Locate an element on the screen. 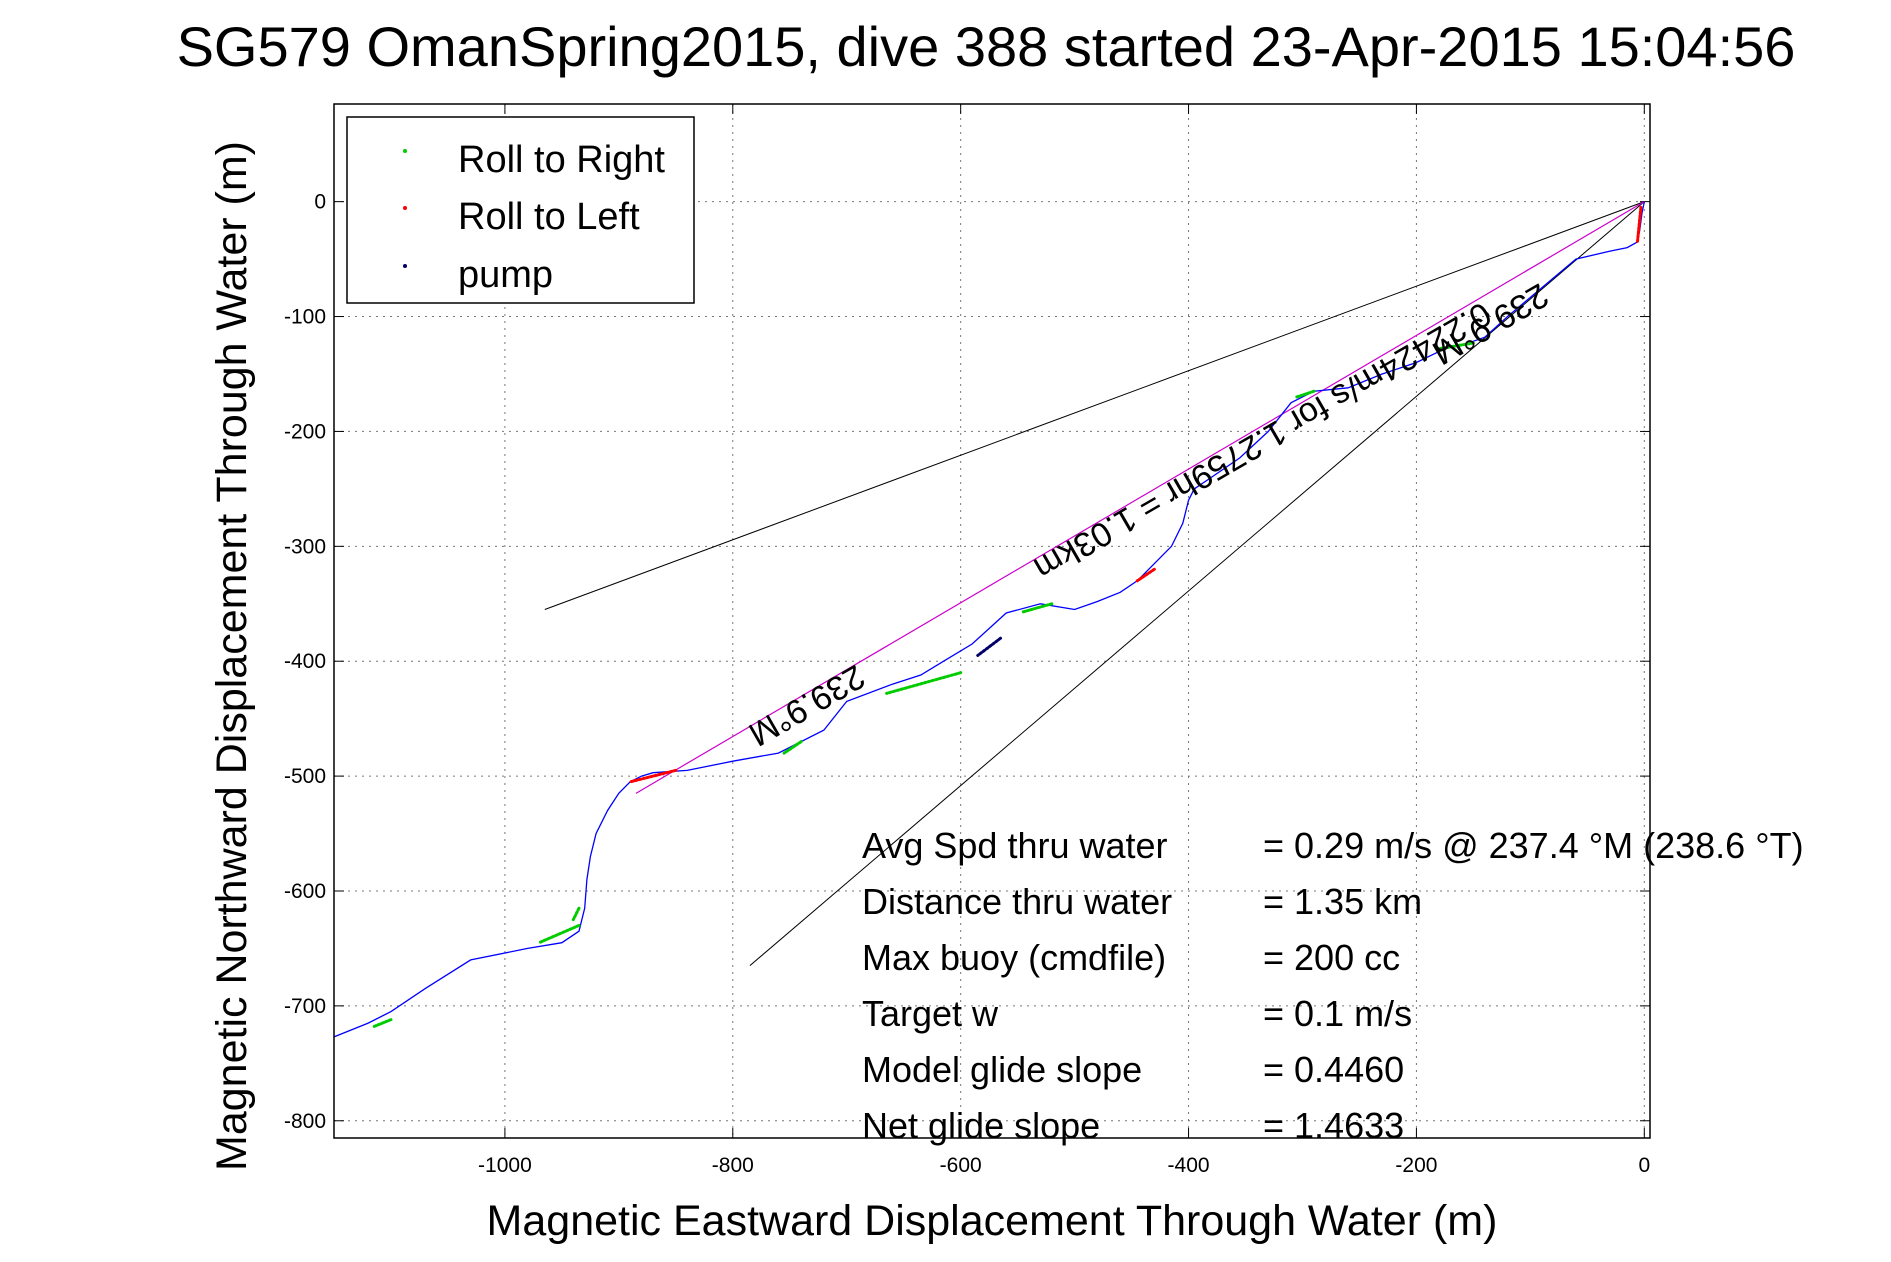 The image size is (1891, 1262). y-tick-label: -300 is located at coordinates (305, 546).